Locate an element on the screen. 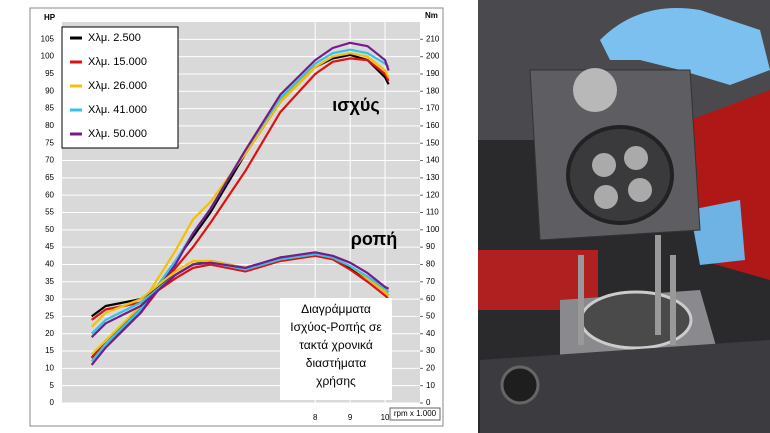  legend-label: Χλμ. 41.000 is located at coordinates (117, 110).